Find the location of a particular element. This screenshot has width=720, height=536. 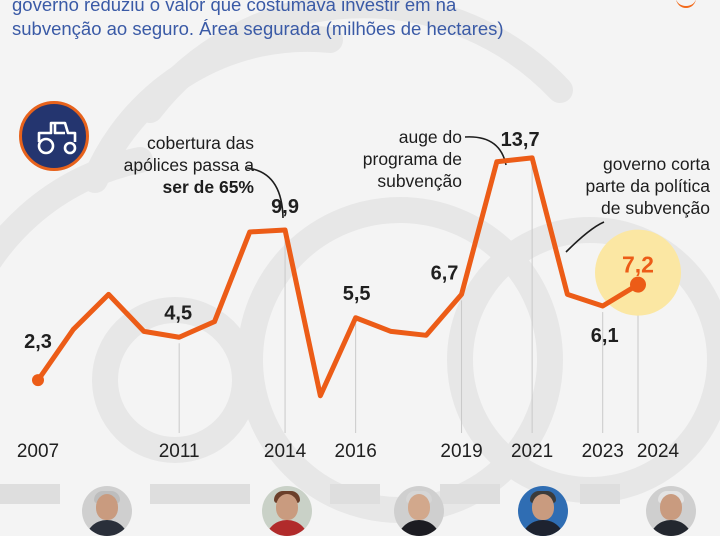

x-tick-2023: 2023 is located at coordinates (603, 451).